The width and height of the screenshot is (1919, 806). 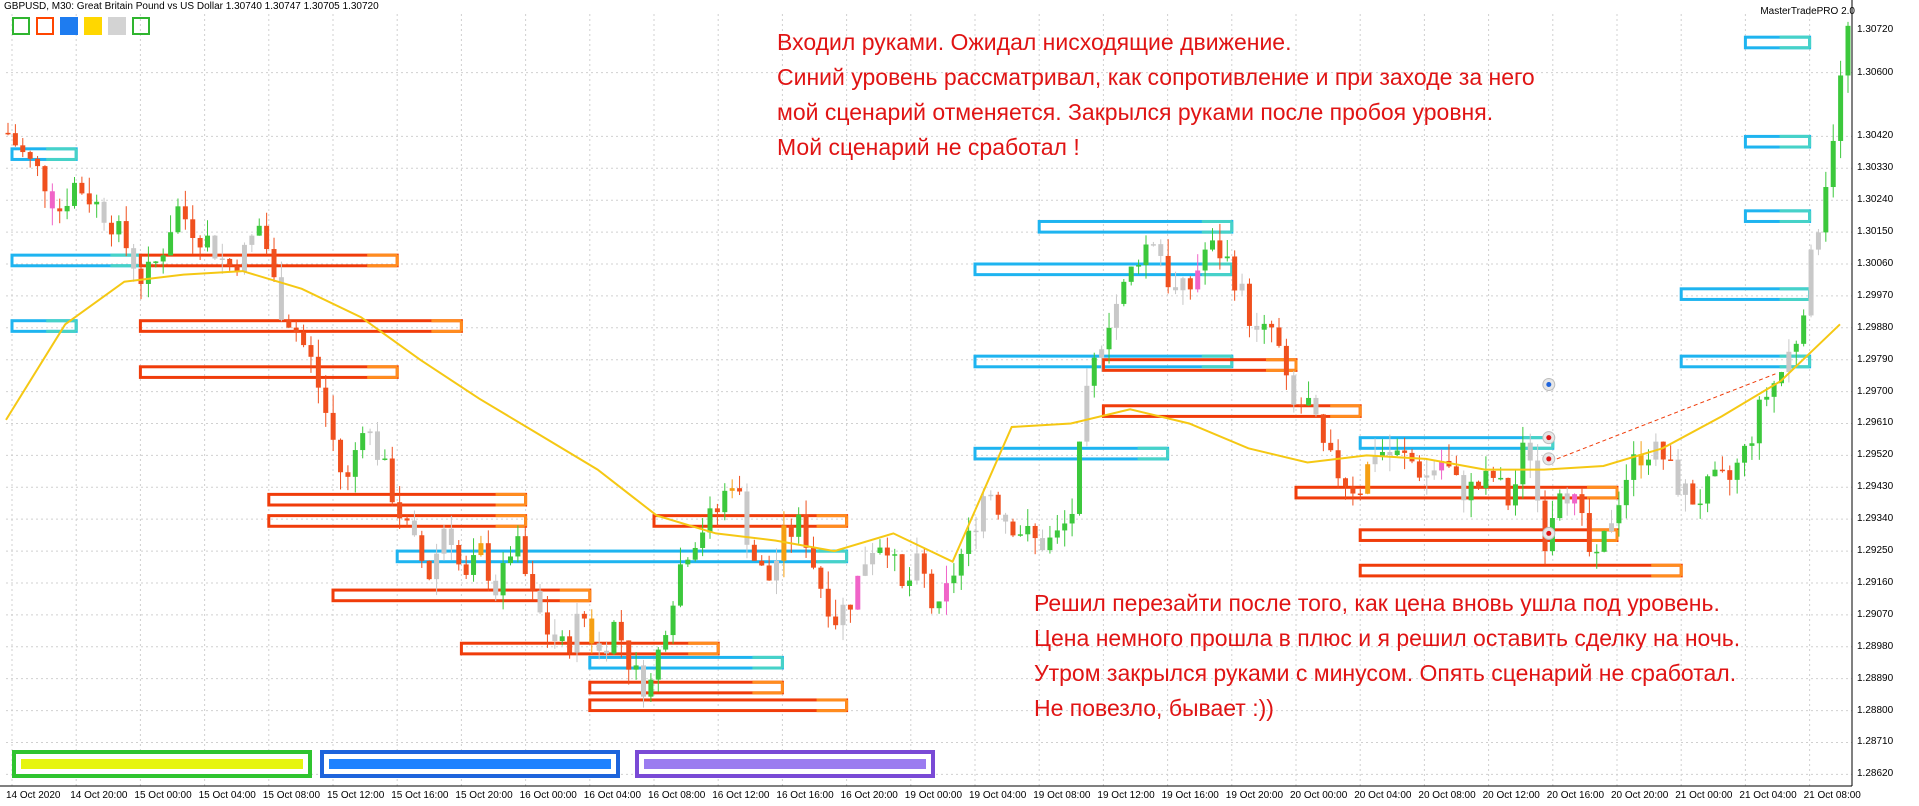 What do you see at coordinates (1886, 551) in the screenshot?
I see `price-tick-label: 1.29250` at bounding box center [1886, 551].